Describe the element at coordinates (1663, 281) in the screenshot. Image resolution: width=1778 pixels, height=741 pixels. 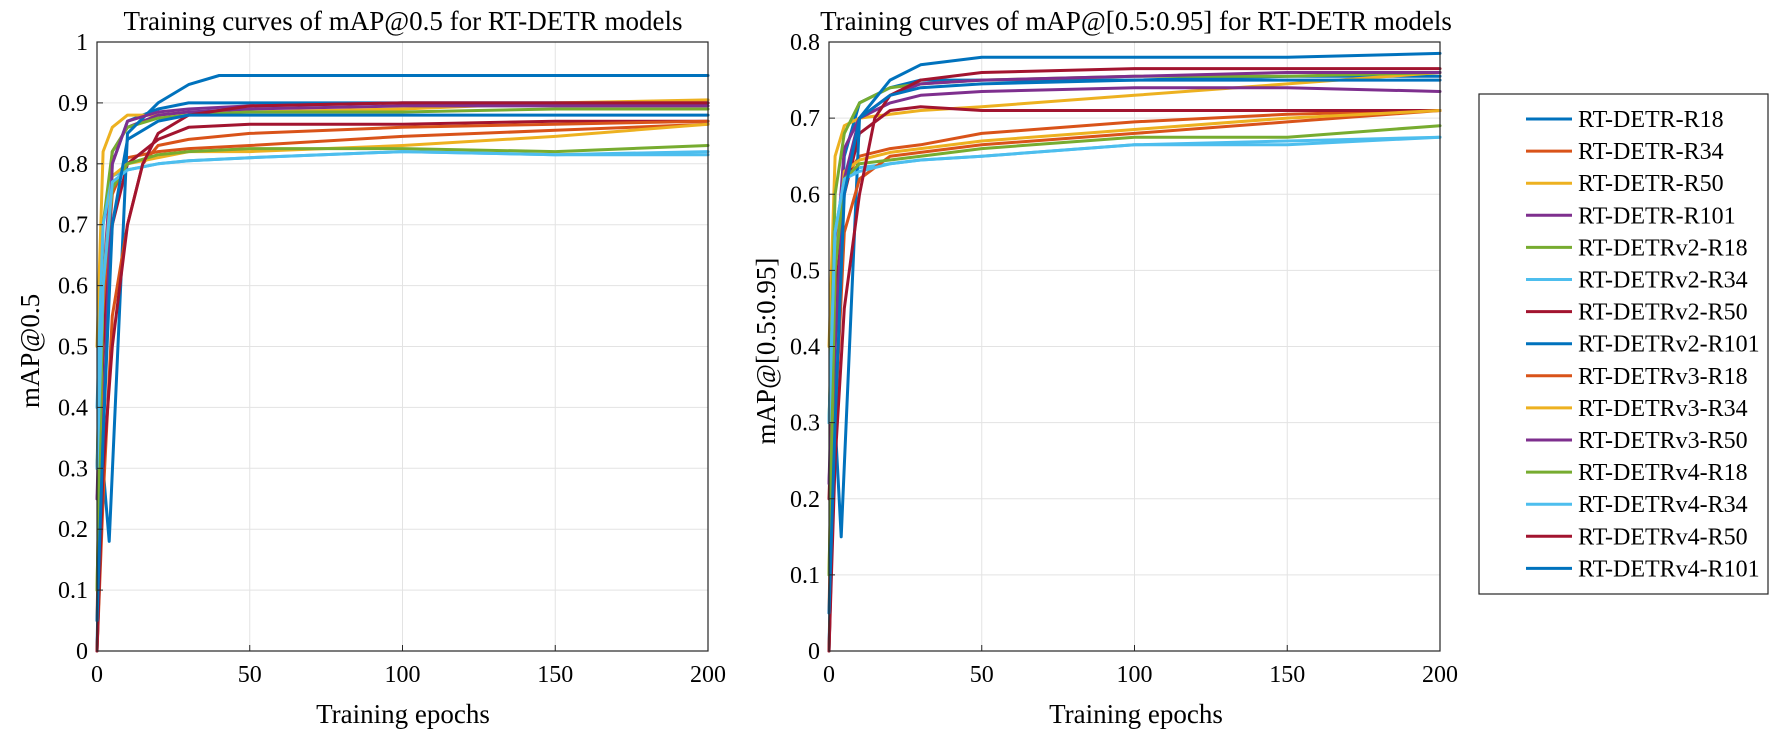
I see `legend-label: RT-DETRv2-R34` at that location.